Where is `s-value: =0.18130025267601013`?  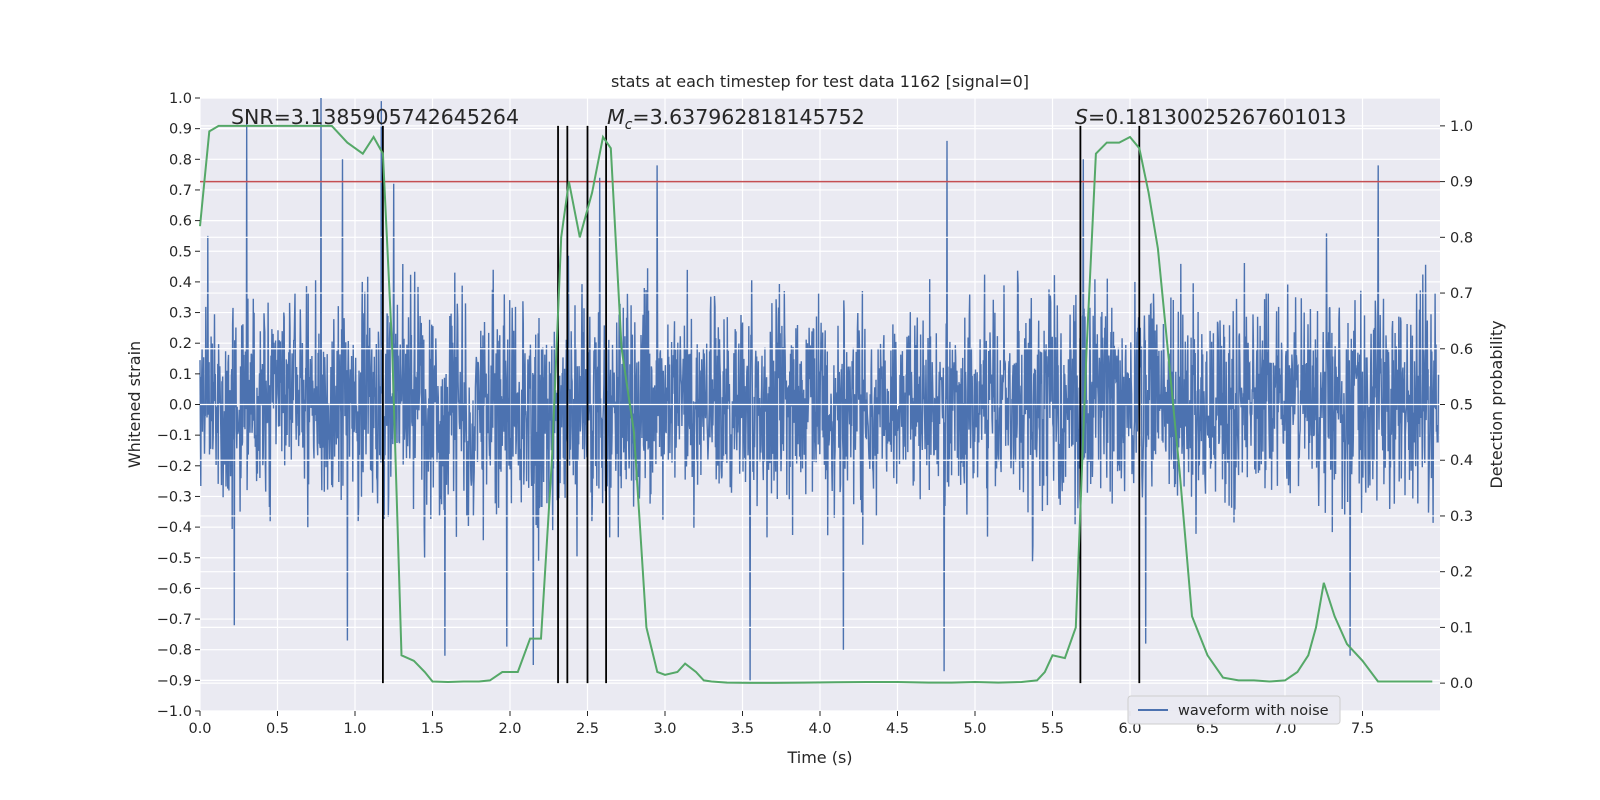 s-value: =0.18130025267601013 is located at coordinates (1217, 117).